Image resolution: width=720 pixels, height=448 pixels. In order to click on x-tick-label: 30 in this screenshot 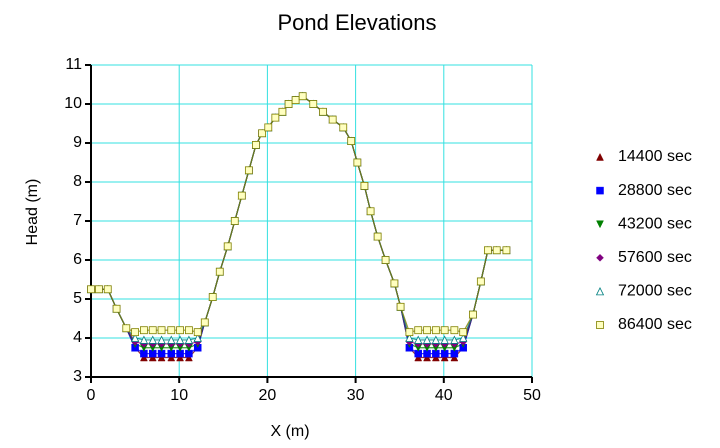, I will do `click(356, 395)`.